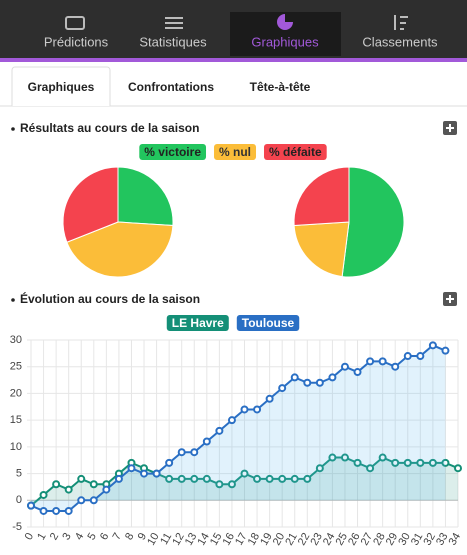 Image resolution: width=467 pixels, height=555 pixels. Describe the element at coordinates (110, 298) in the screenshot. I see `section-title: Évolution au cours de la saison` at that location.